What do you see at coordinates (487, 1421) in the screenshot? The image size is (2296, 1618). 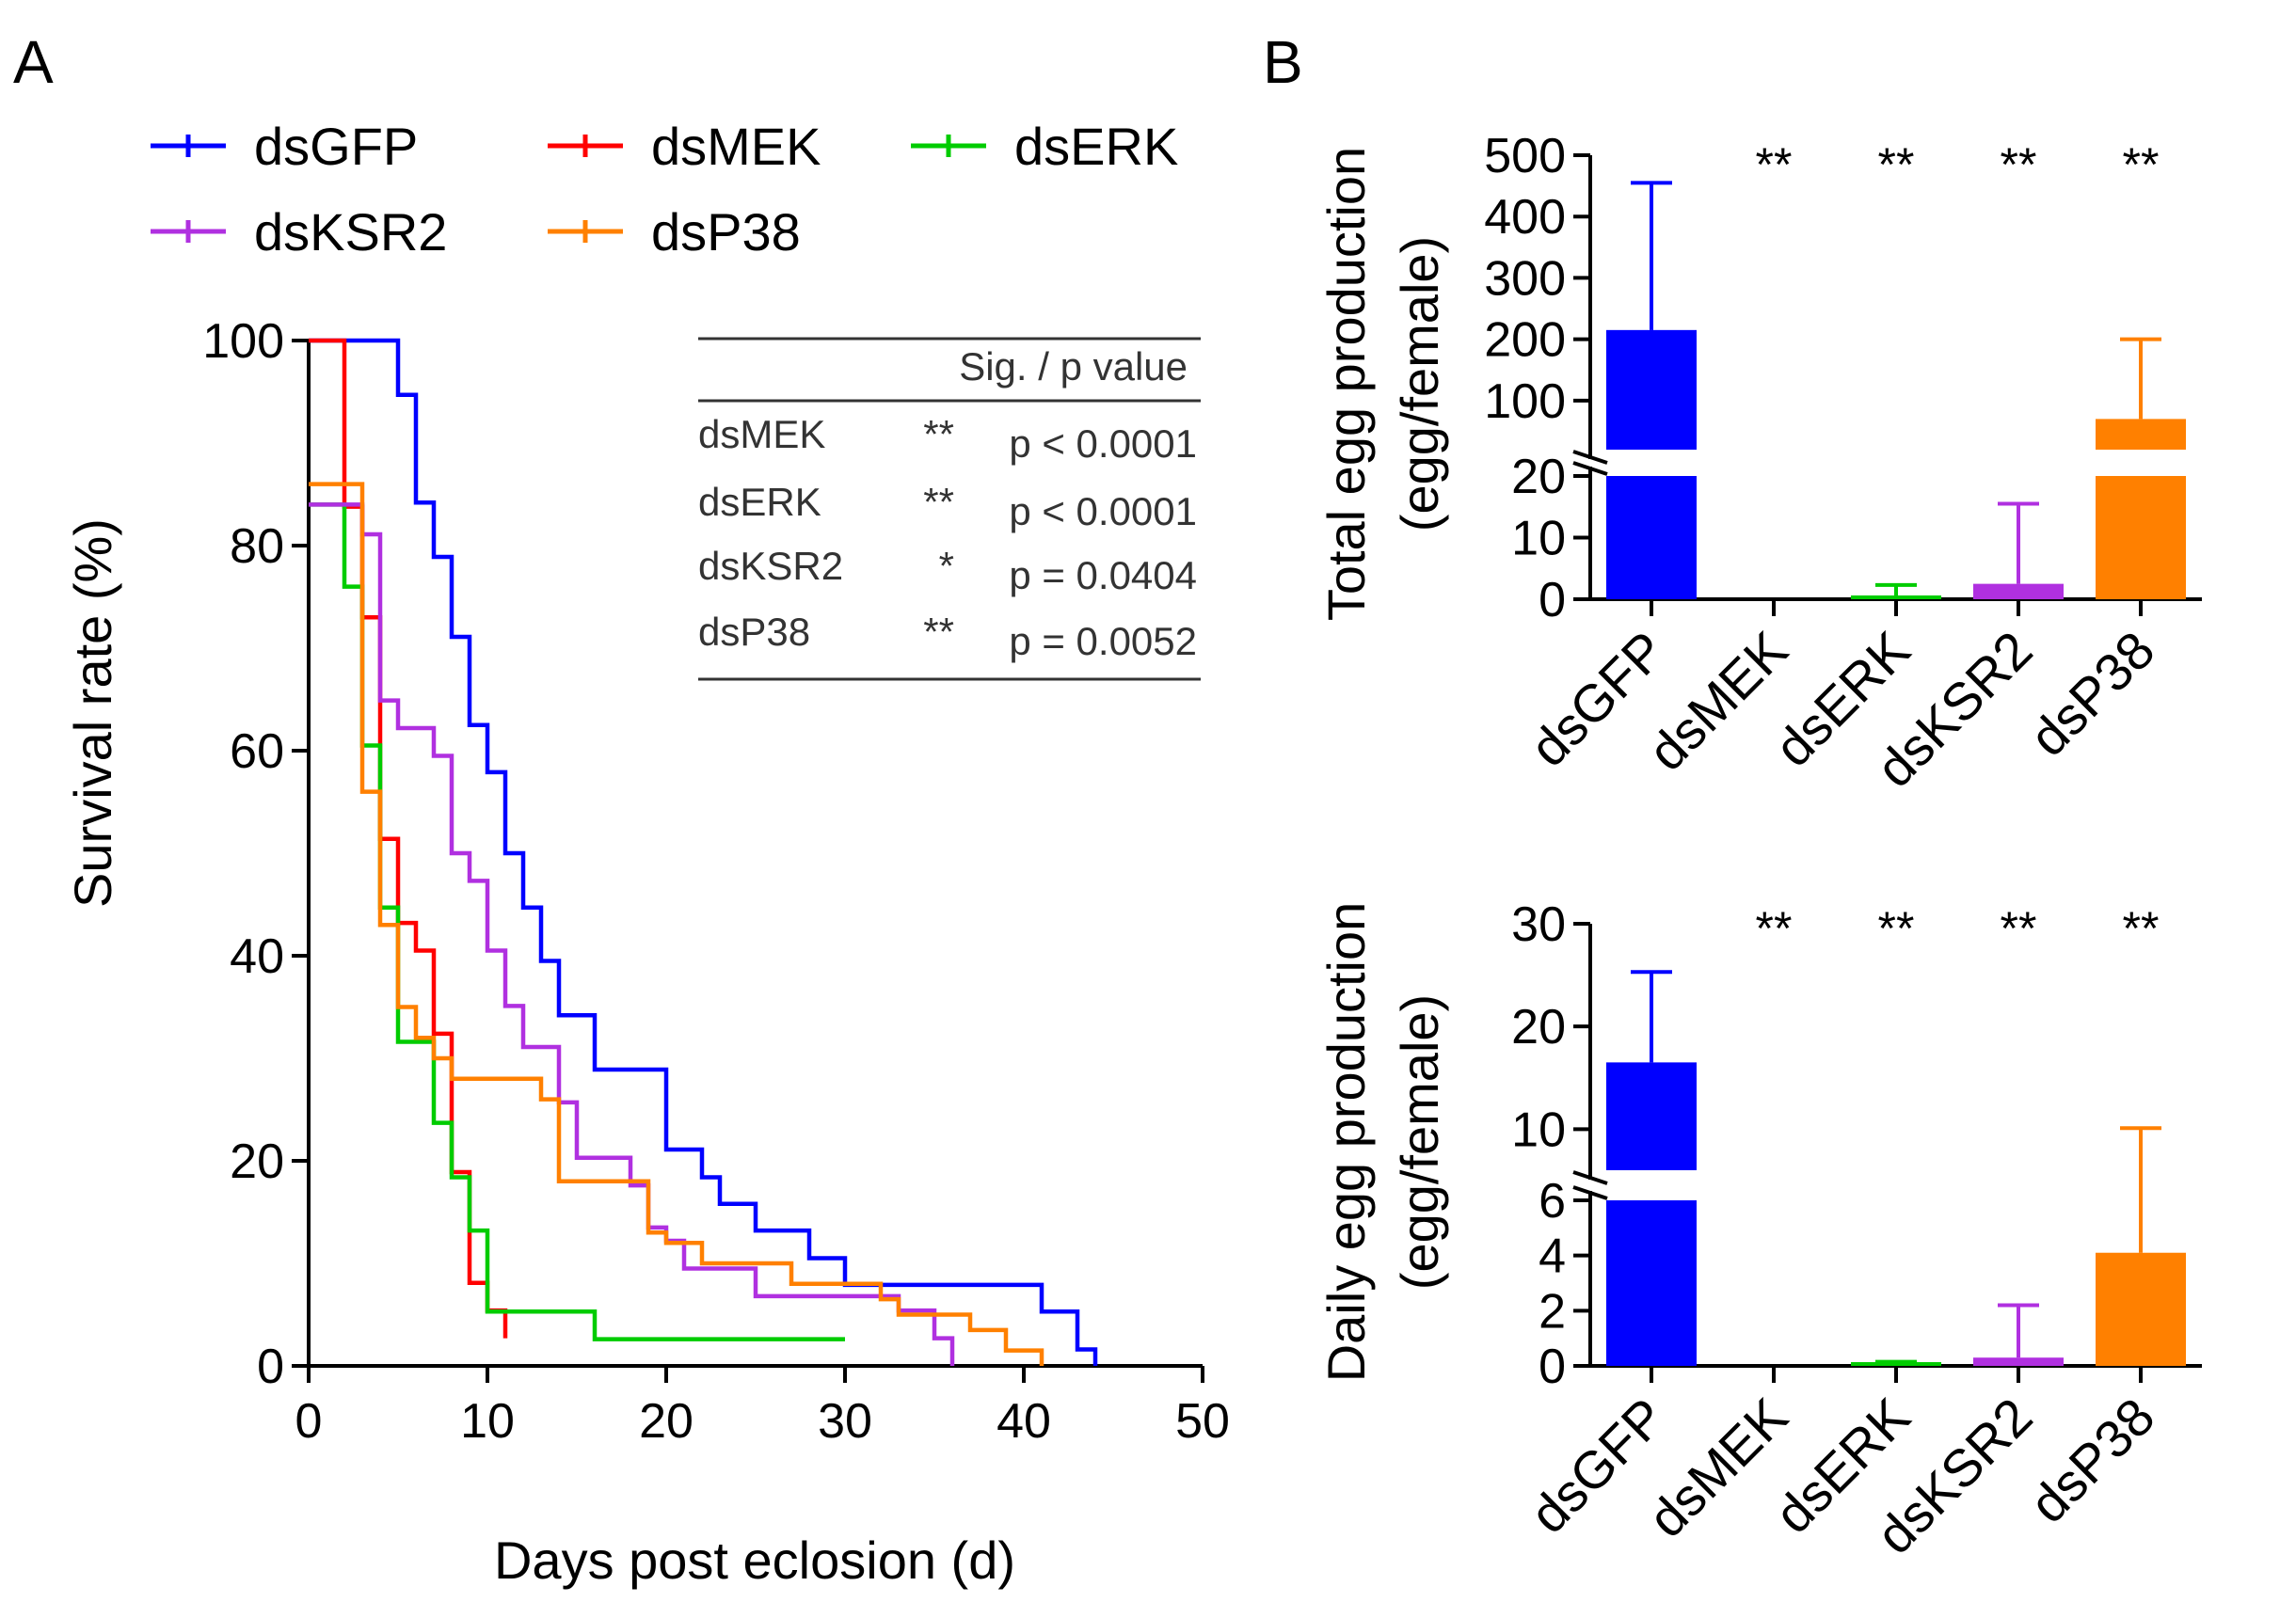 I see `survival-x-tick-label: 10` at bounding box center [487, 1421].